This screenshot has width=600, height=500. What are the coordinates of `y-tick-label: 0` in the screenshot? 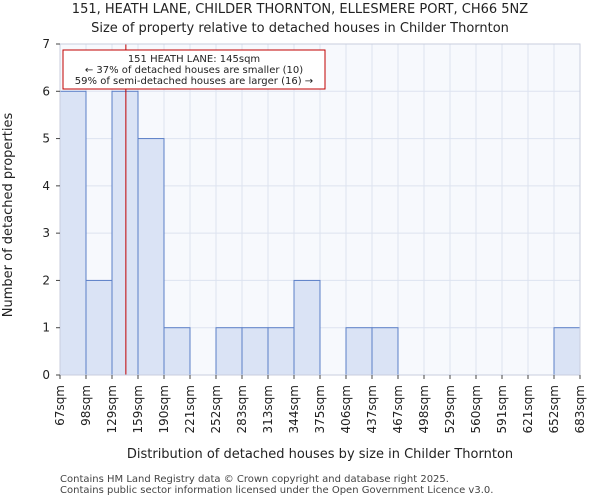 It's located at (46, 375).